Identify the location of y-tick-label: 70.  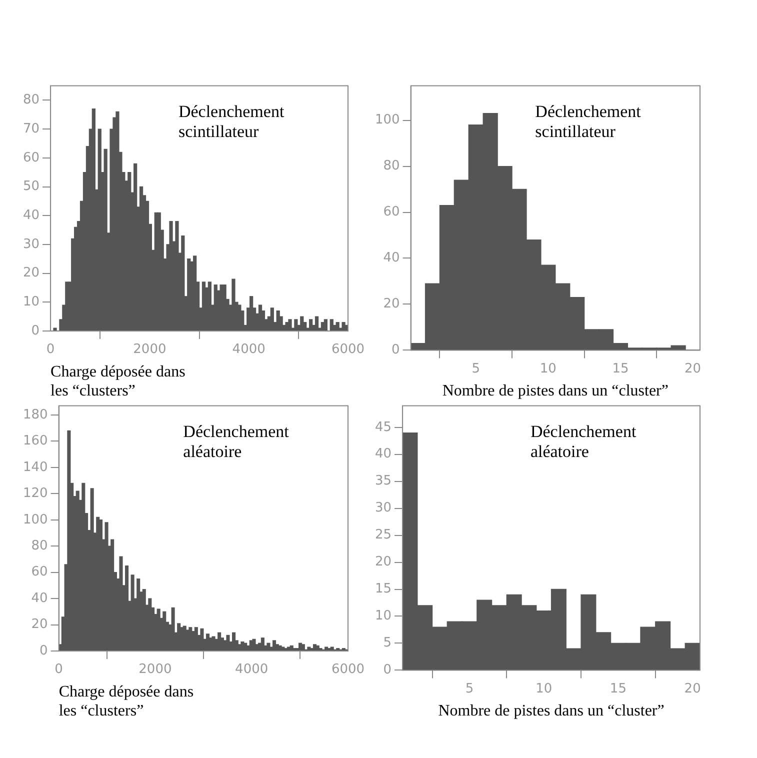
(31, 128).